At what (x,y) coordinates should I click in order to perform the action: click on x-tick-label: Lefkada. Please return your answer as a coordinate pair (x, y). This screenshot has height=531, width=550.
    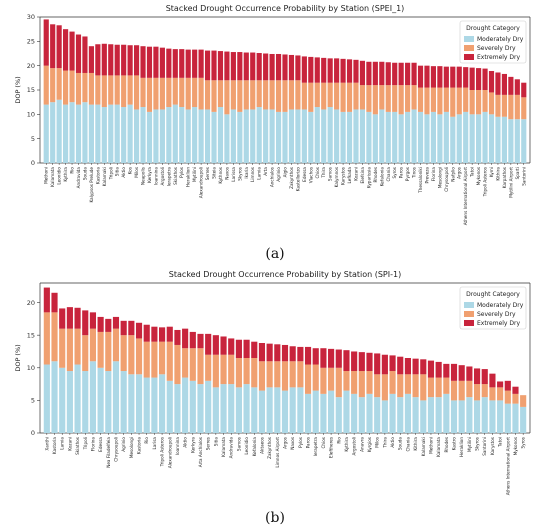
    Looking at the image, I should click on (349, 175).